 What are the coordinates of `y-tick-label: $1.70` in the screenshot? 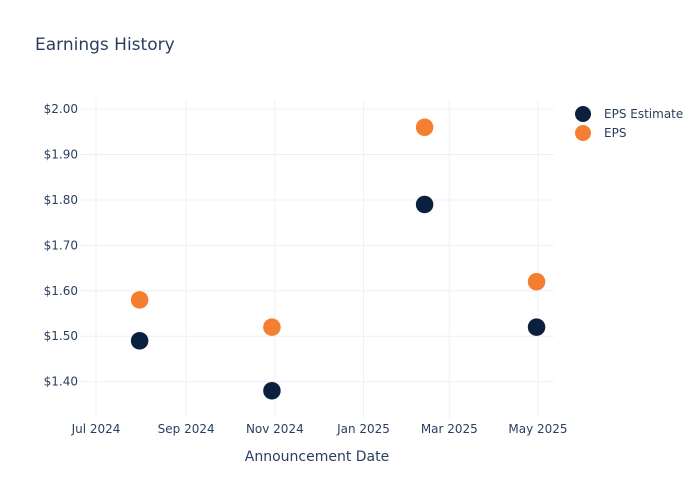 It's located at (61, 245).